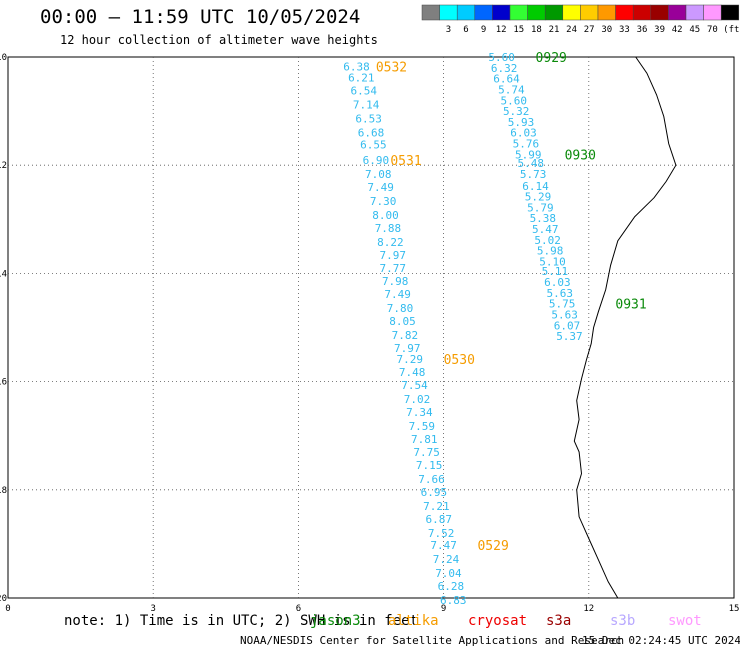 This screenshot has height=650, width=740. Describe the element at coordinates (434, 492) in the screenshot. I see `wave-height-value: 6.95` at that location.